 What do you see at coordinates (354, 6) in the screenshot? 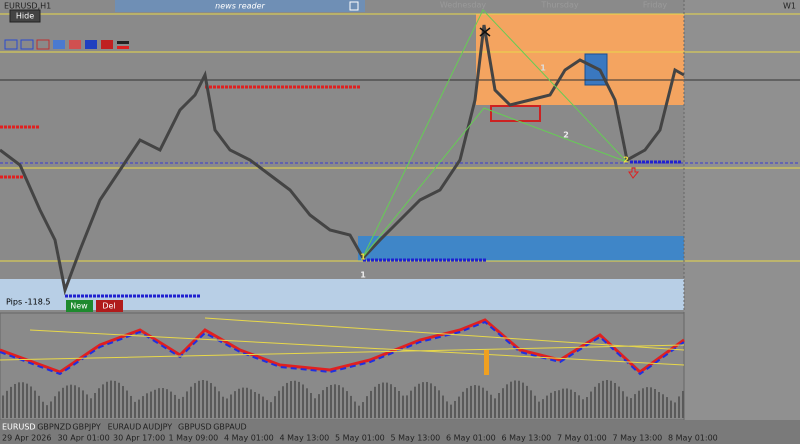
I see `close-icon` at bounding box center [354, 6].